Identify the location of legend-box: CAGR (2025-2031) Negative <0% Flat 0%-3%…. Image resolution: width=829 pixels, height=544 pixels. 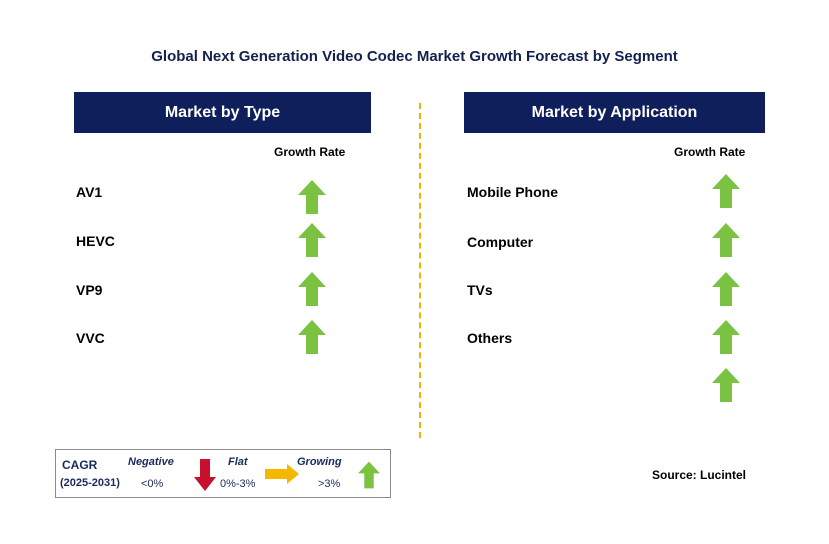
(223, 473).